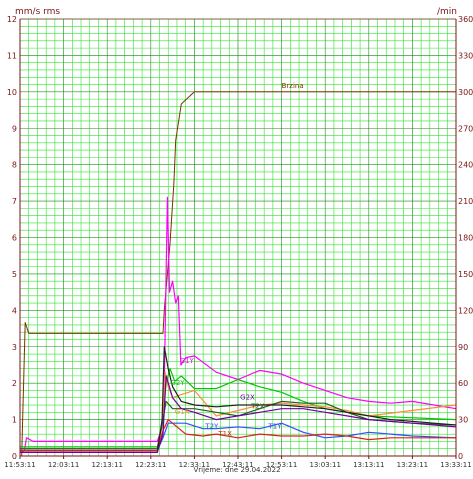 Image resolution: width=473 pixels, height=479 pixels. Describe the element at coordinates (460, 456) in the screenshot. I see `y-right-tick-label: 0` at that location.